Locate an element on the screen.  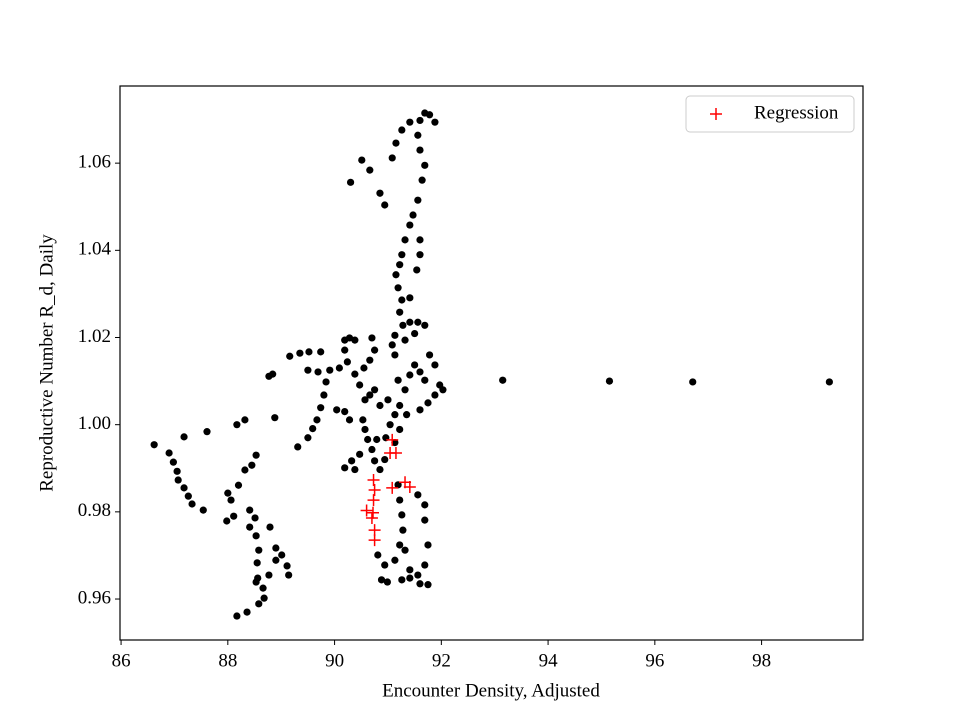
x-tick-label: 88 is located at coordinates (227, 660).